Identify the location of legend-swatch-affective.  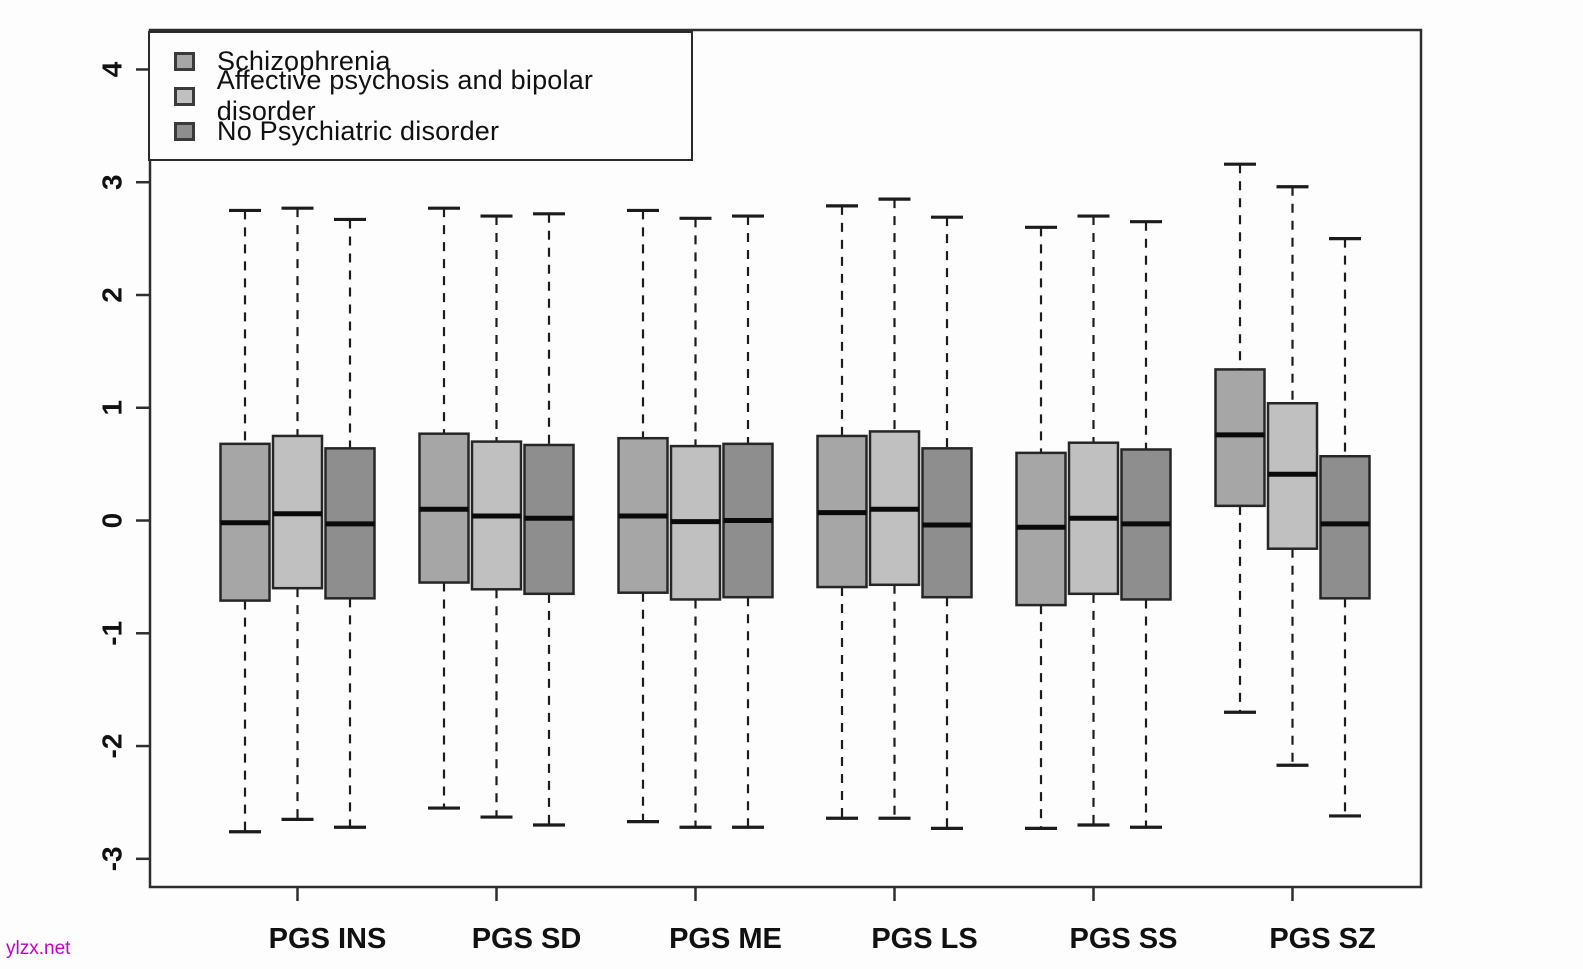
(184, 96).